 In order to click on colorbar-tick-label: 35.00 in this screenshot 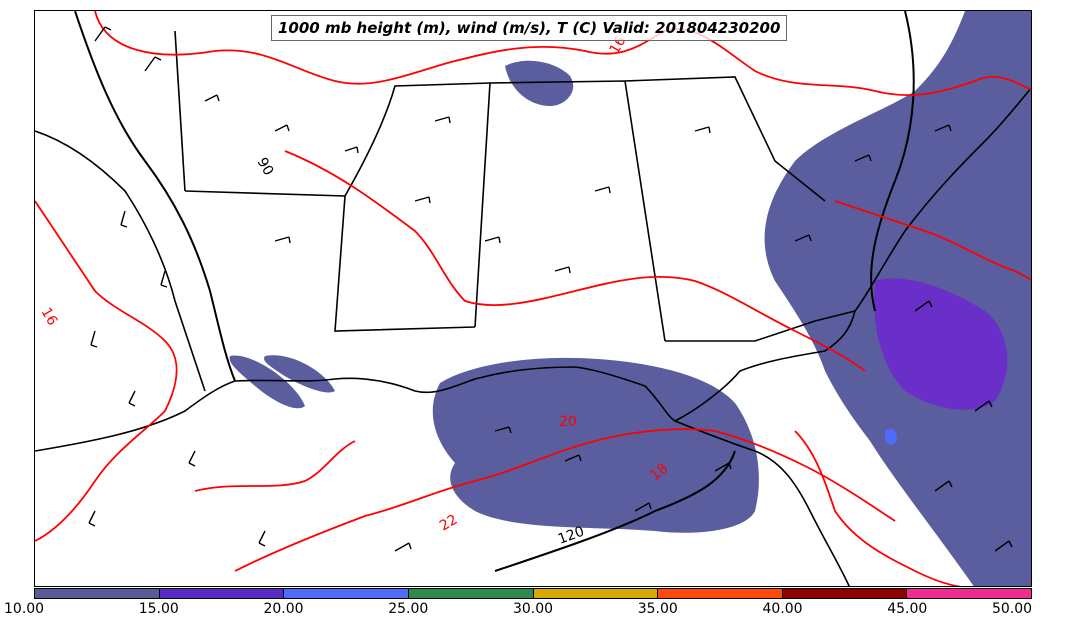, I will do `click(657, 609)`.